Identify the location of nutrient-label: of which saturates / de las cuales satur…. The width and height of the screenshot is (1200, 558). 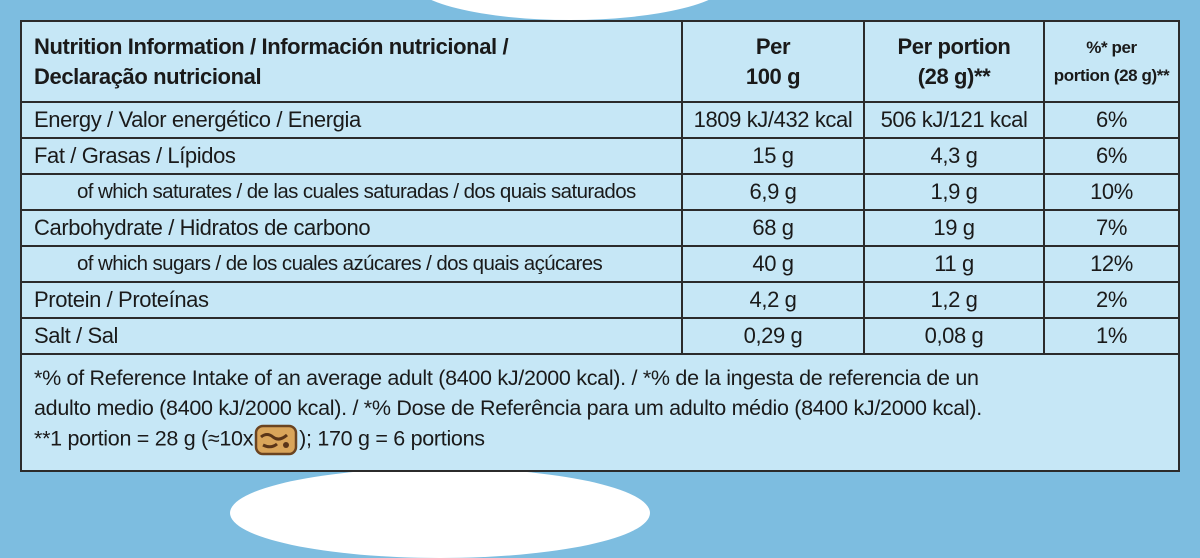
(352, 192).